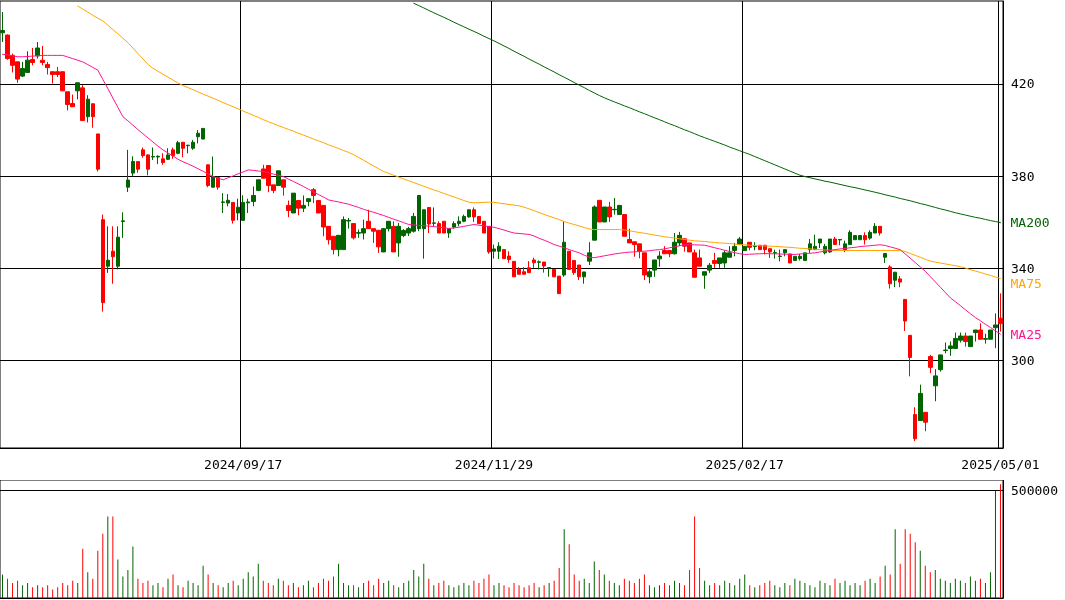  I want to click on y-tick-label: 500000, so click(1034, 491).